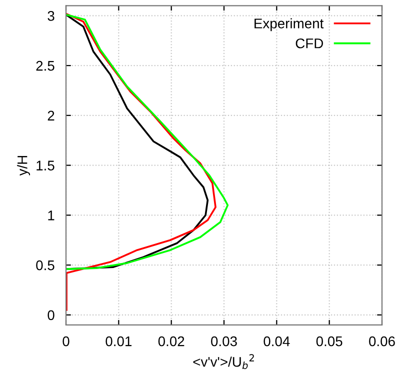  I want to click on x-tick-label: 0.02, so click(171, 341).